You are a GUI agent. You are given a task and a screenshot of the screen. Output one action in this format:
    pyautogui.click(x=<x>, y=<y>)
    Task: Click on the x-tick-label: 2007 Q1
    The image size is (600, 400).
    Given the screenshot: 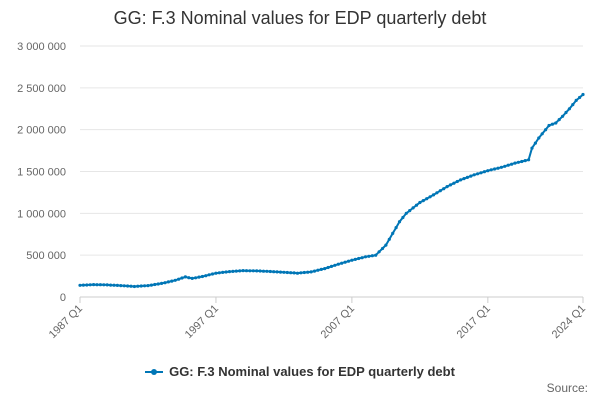 What is the action you would take?
    pyautogui.click(x=338, y=322)
    